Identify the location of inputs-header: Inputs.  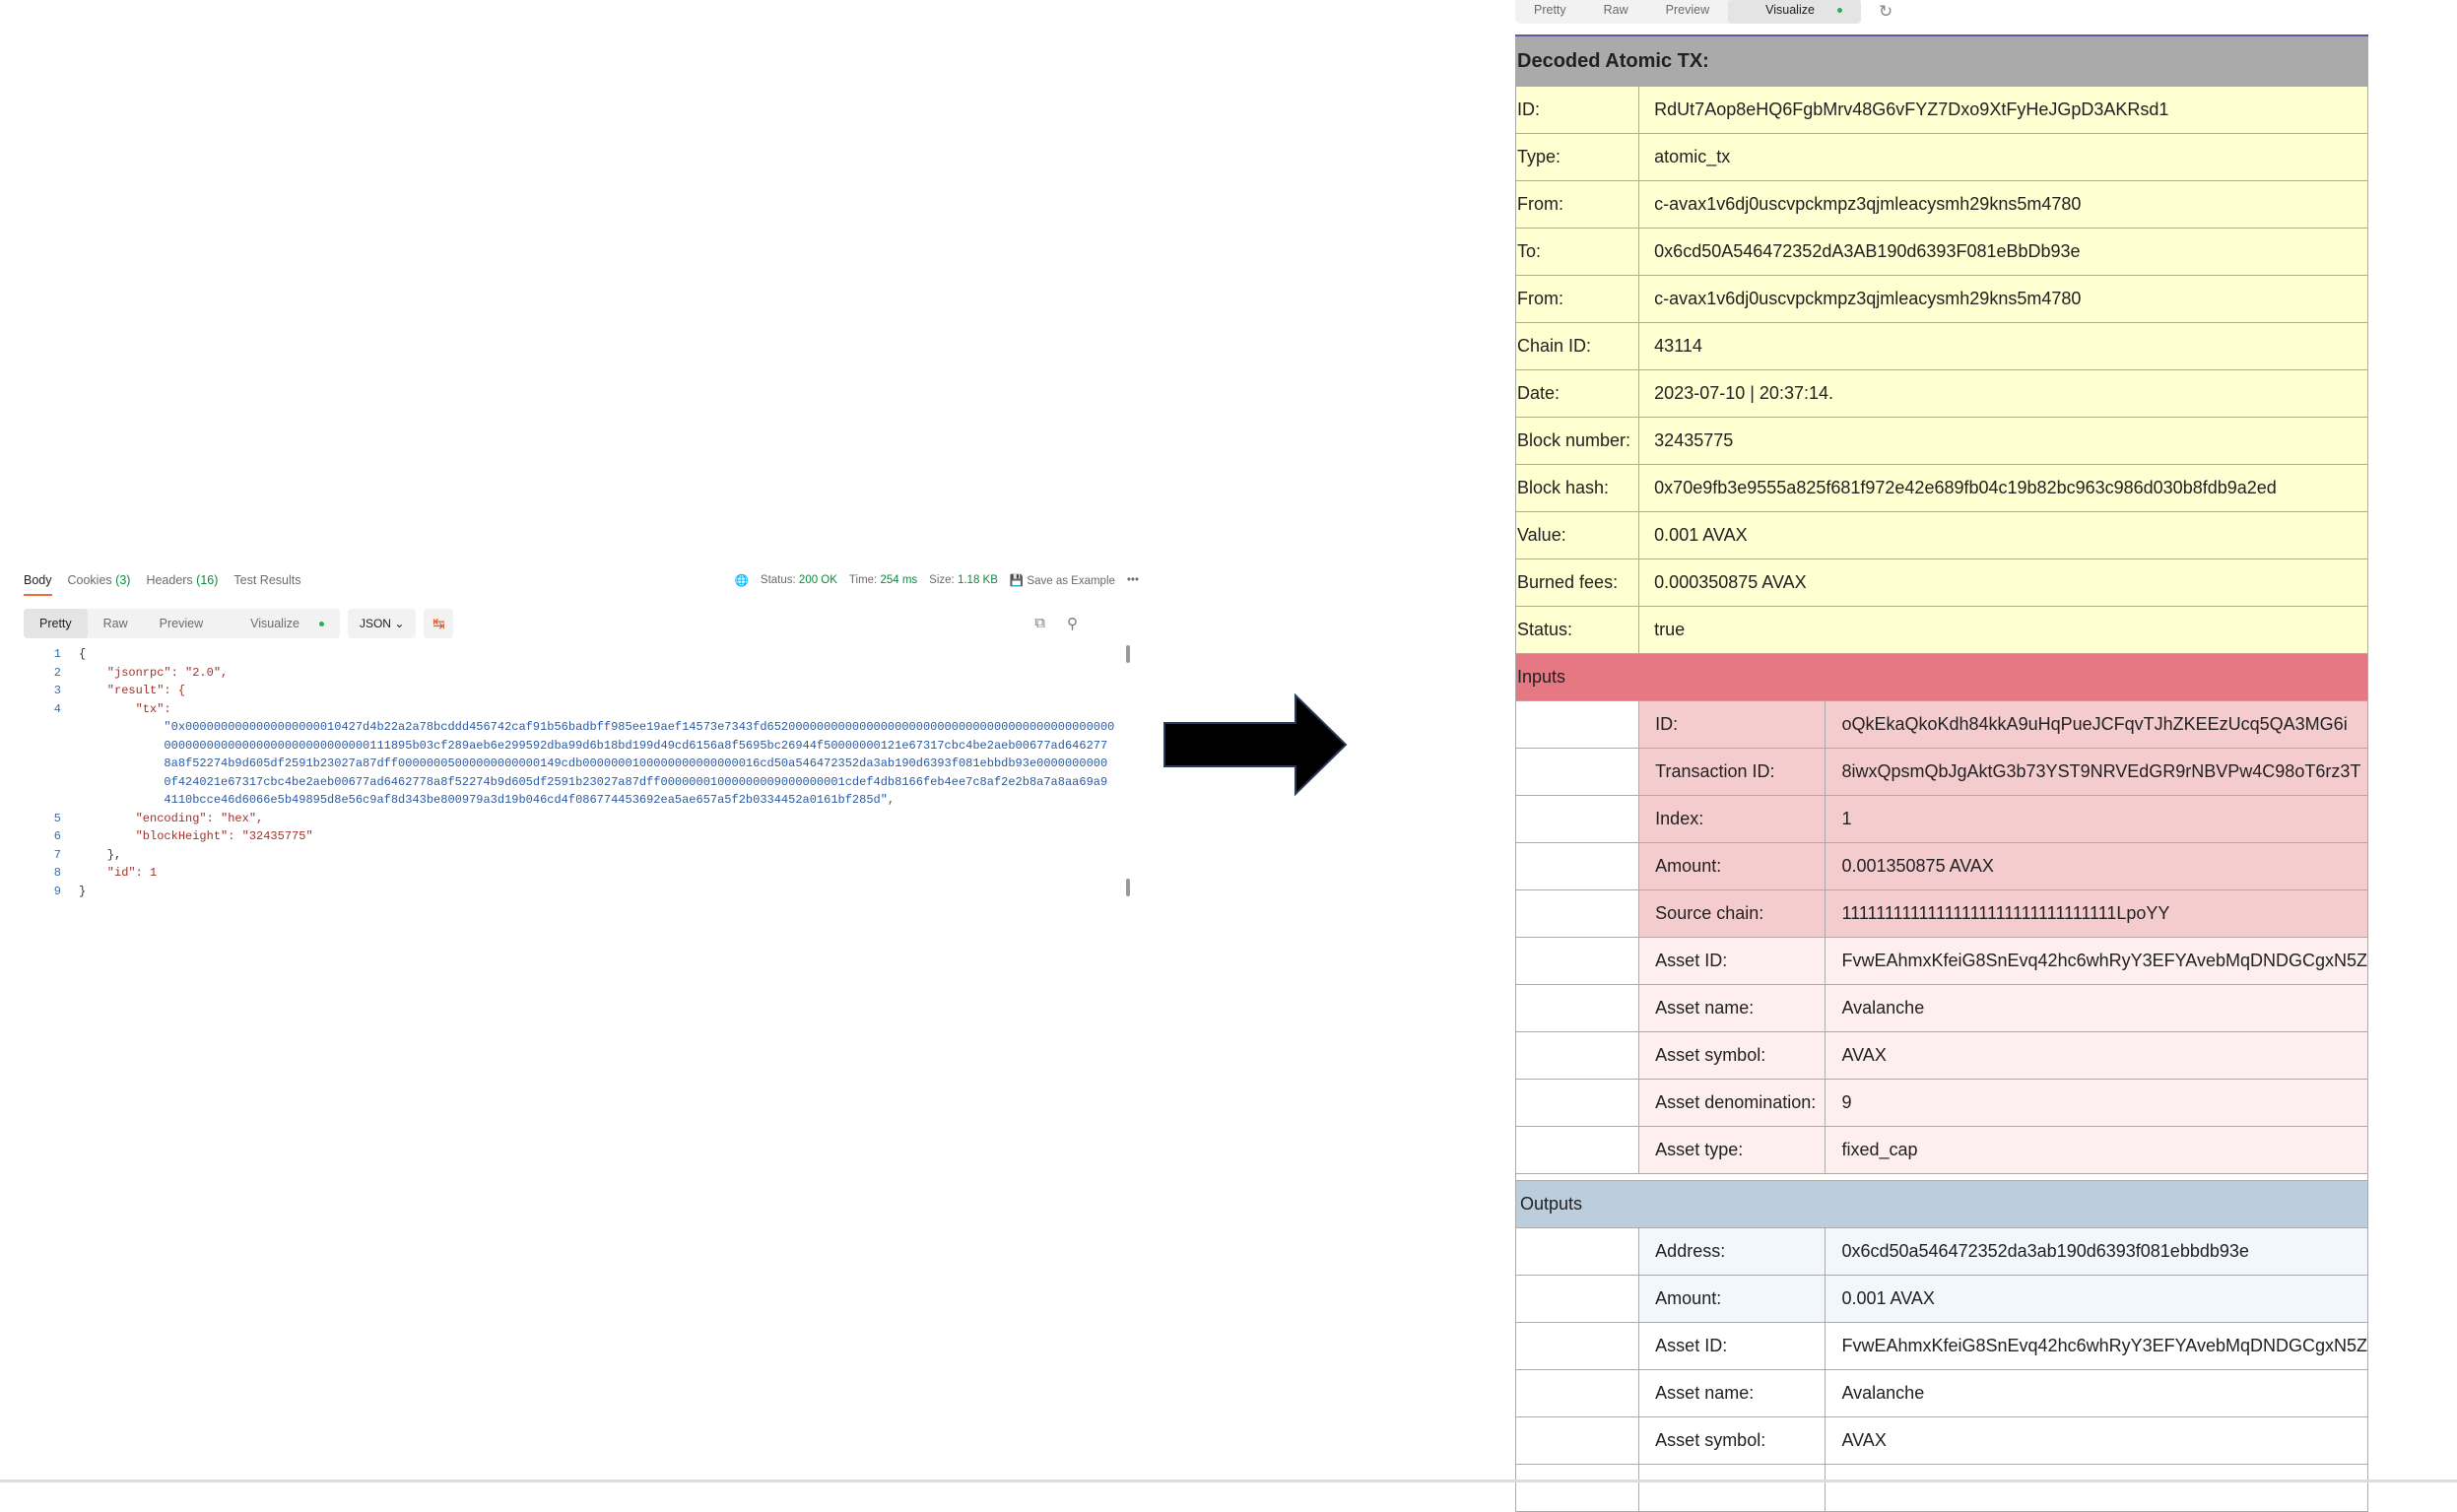
(1941, 677).